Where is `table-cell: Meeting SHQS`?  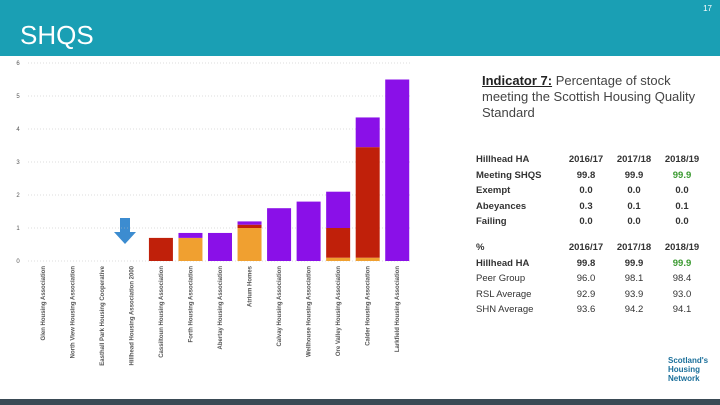 table-cell: Meeting SHQS is located at coordinates (509, 175).